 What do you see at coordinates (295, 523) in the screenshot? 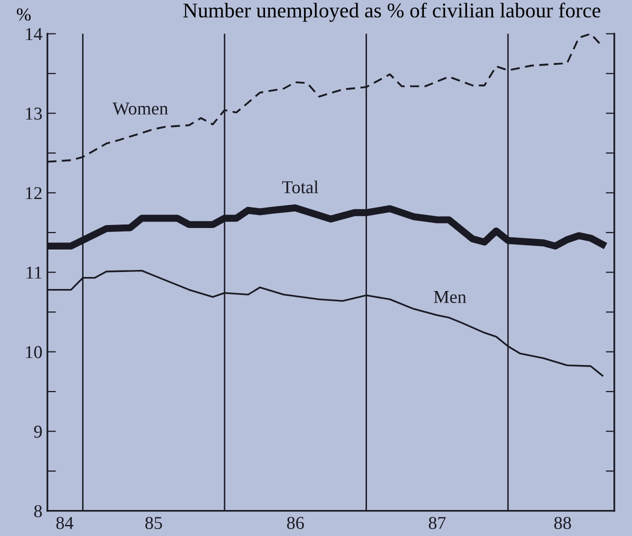
I see `x-tick-label: 86` at bounding box center [295, 523].